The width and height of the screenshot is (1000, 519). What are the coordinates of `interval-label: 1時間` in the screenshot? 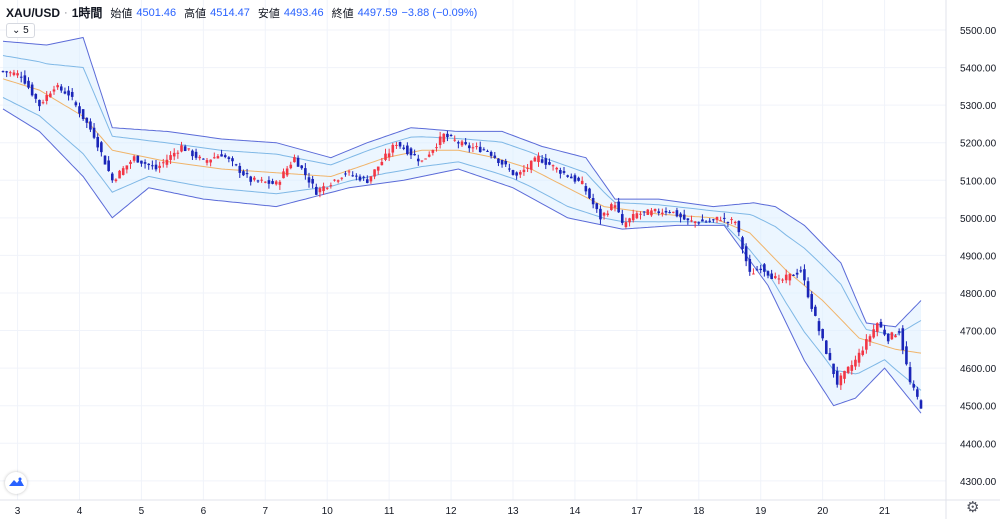 It's located at (87, 13).